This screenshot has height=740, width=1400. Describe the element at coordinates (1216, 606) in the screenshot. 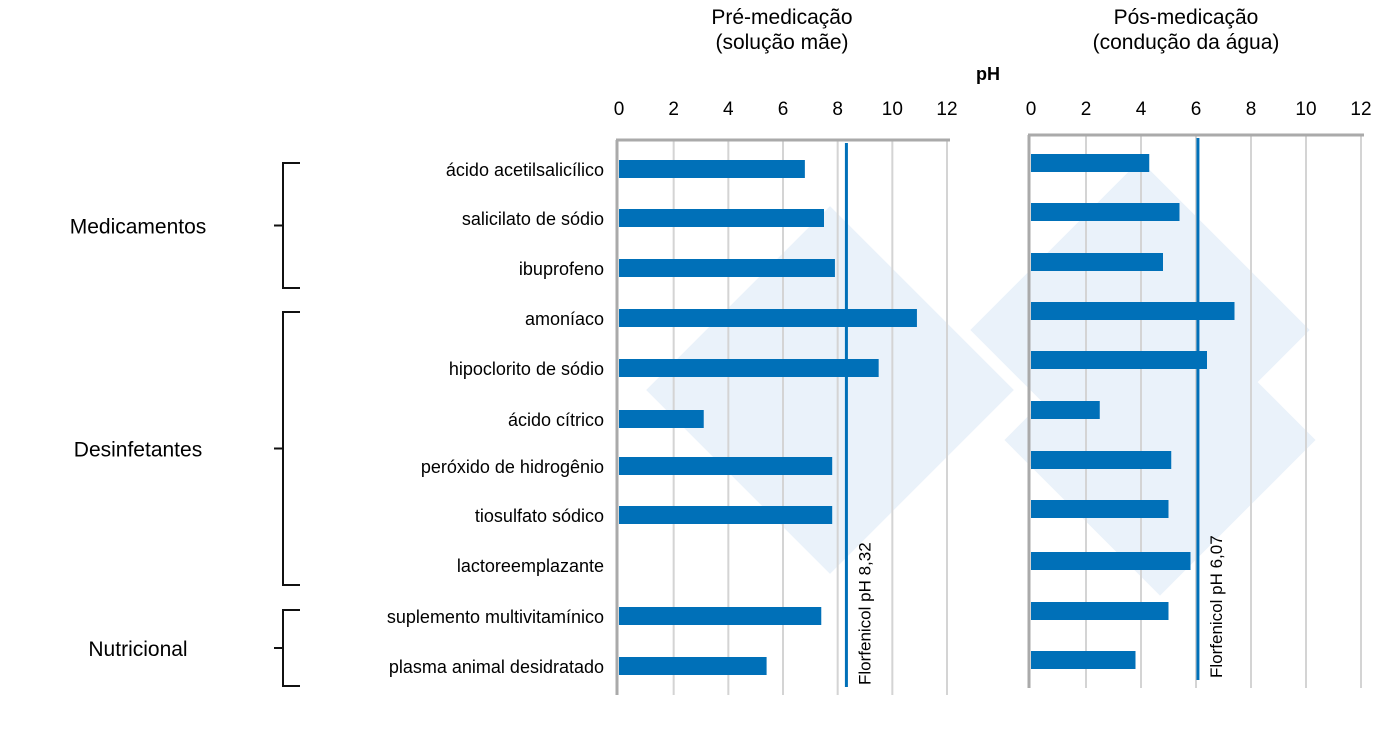

I see `reference-line-label: Florfenicol pH 6,07` at that location.